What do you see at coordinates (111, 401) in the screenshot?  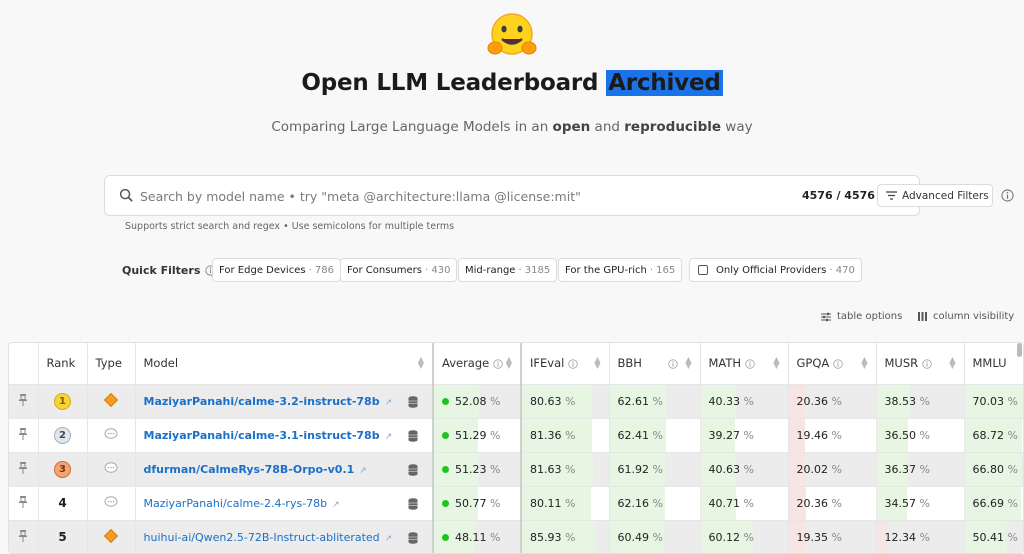 I see `type-cell` at bounding box center [111, 401].